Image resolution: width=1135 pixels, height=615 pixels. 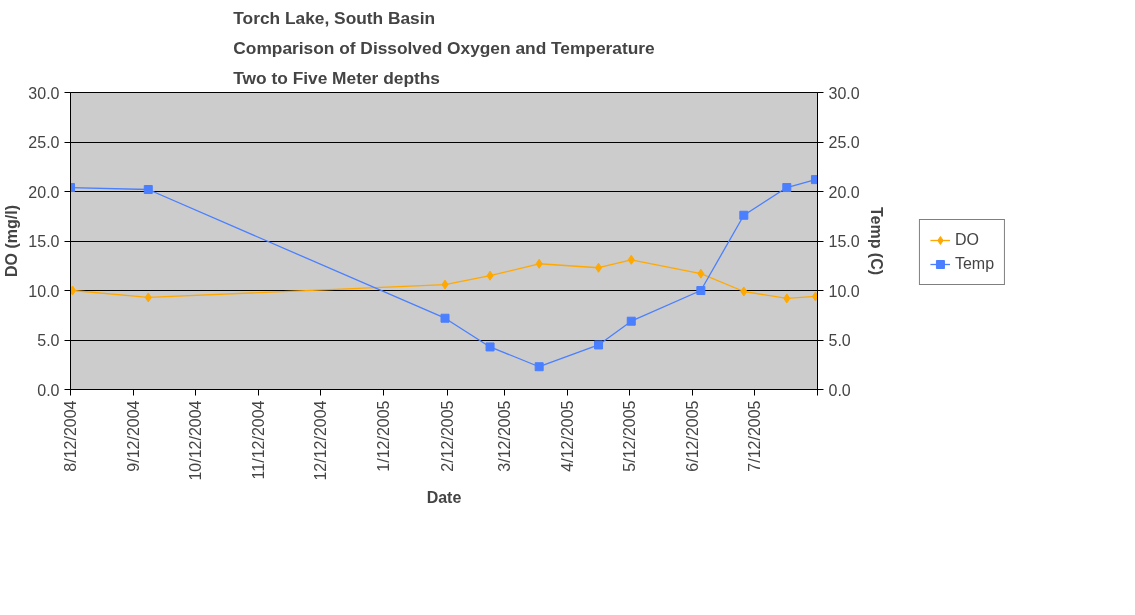 What do you see at coordinates (844, 291) in the screenshot?
I see `y2-tick-label: 10.0` at bounding box center [844, 291].